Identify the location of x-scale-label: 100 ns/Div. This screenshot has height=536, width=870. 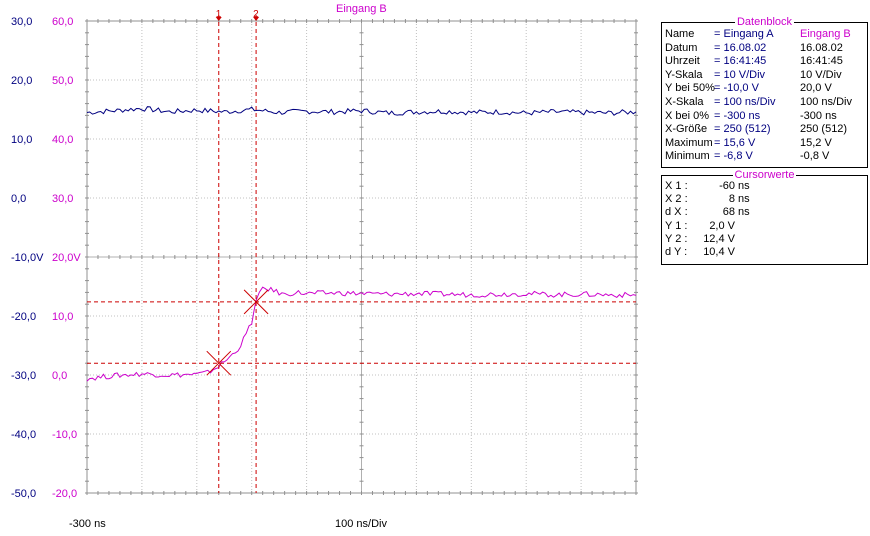
(361, 524).